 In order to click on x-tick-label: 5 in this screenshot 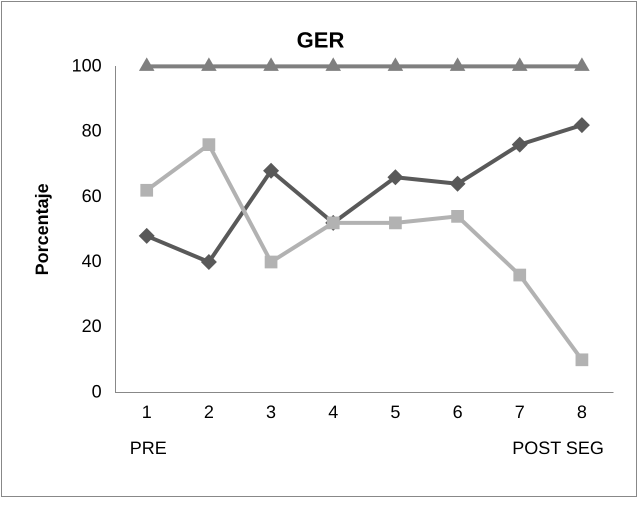, I will do `click(395, 412)`.